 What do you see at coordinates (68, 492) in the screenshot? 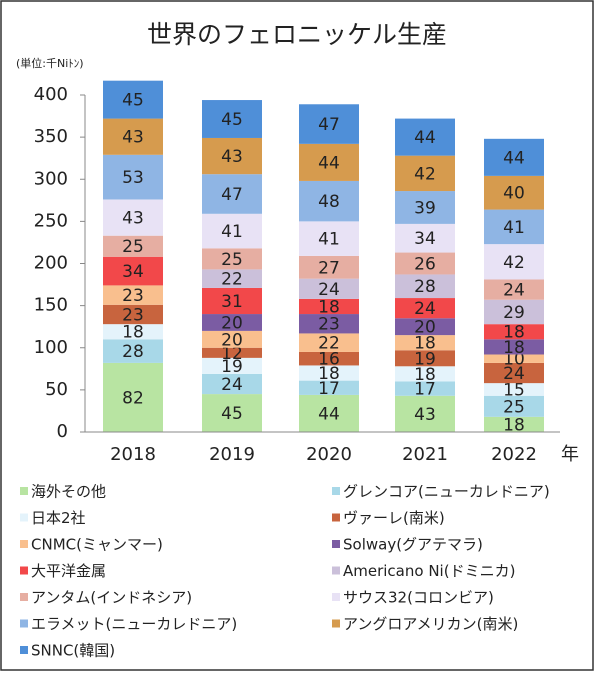
I see `legend-label: 海外その他` at bounding box center [68, 492].